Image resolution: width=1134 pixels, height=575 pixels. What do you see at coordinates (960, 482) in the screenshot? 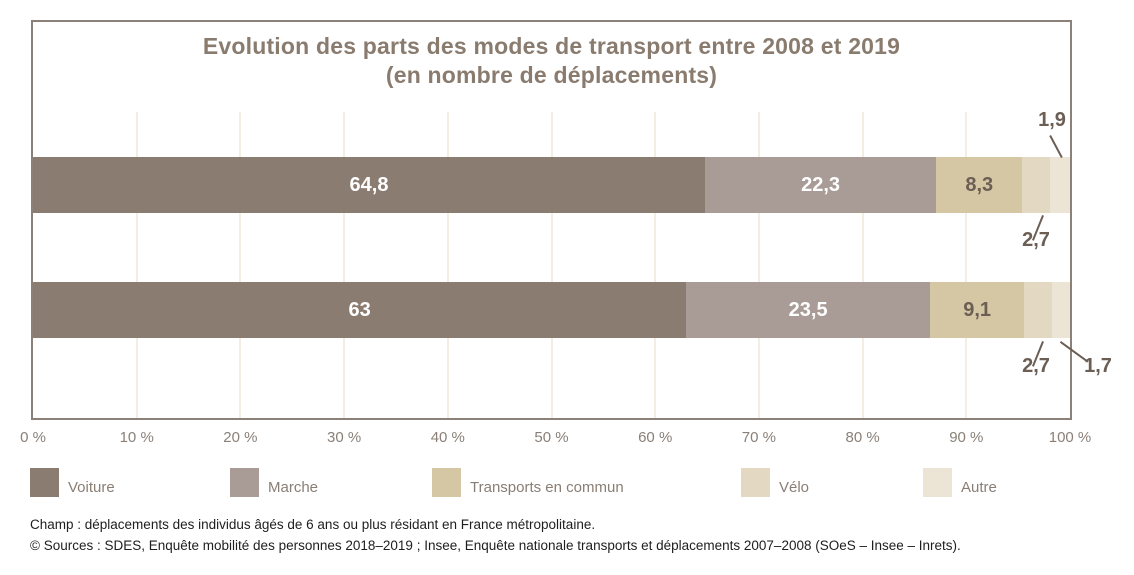
I see `legend-item-autre: Autre` at bounding box center [960, 482].